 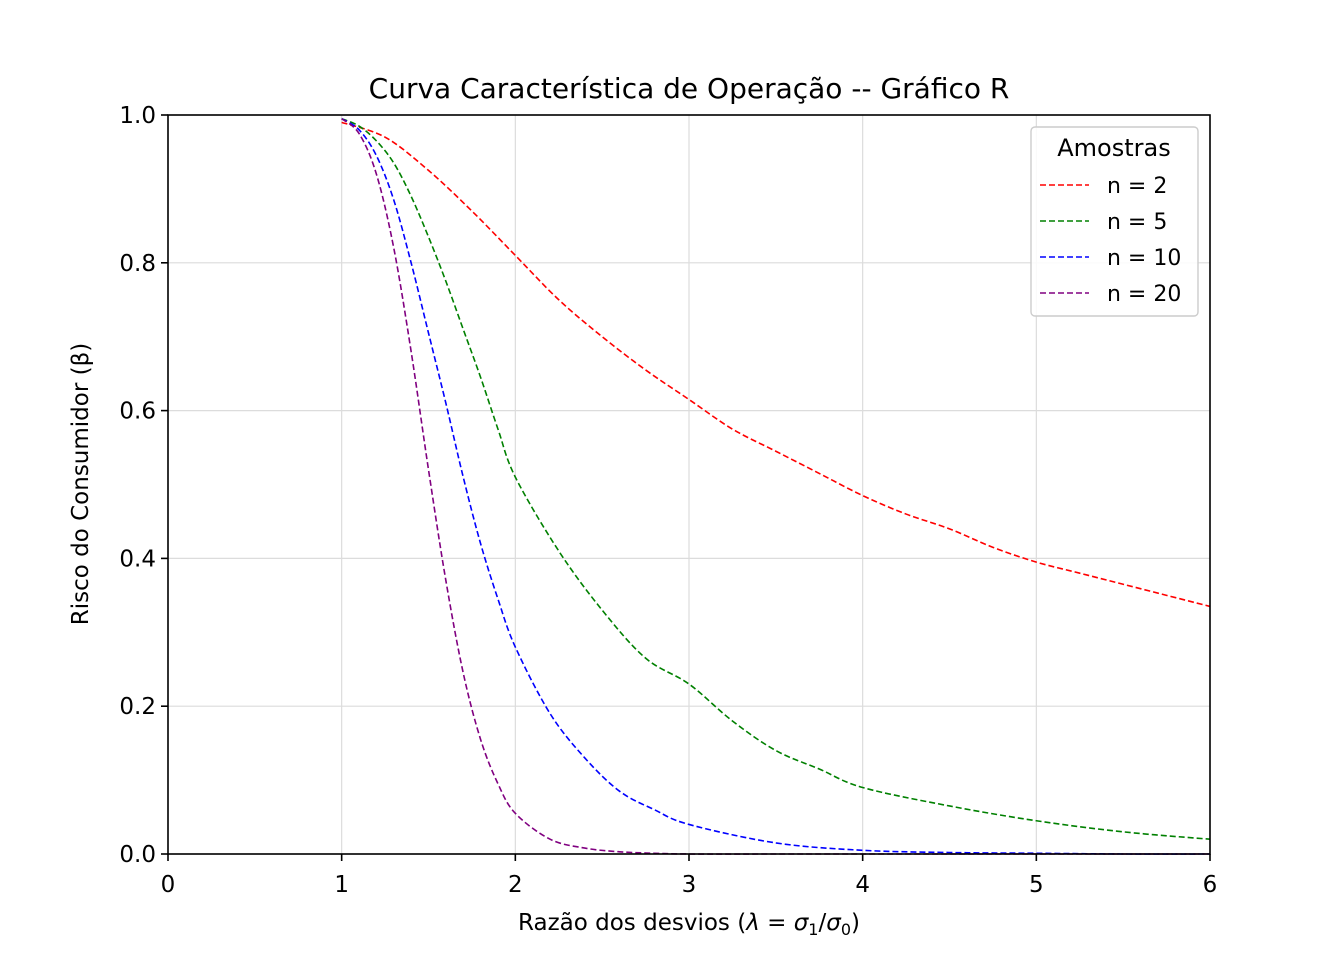 I want to click on x-axis-label-sigma1: σ, so click(x=802, y=923).